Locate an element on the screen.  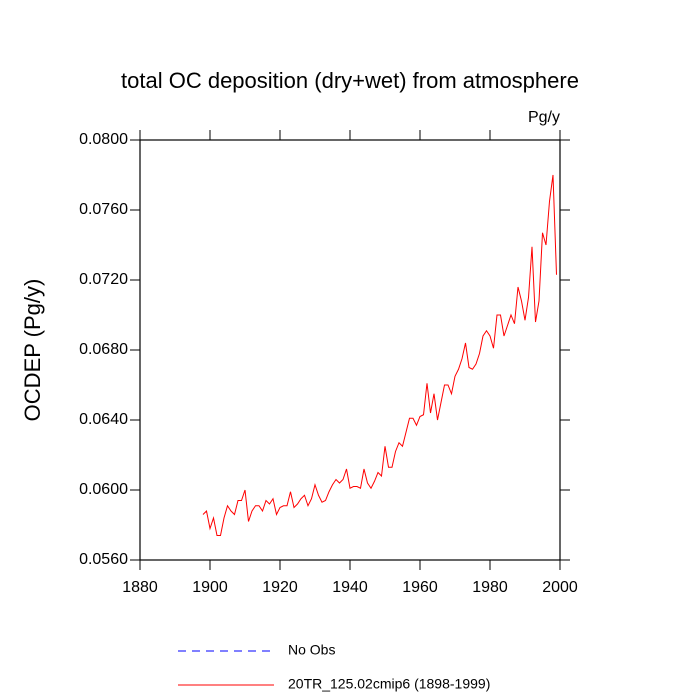
y-tick-label: 0.0640 is located at coordinates (103, 419).